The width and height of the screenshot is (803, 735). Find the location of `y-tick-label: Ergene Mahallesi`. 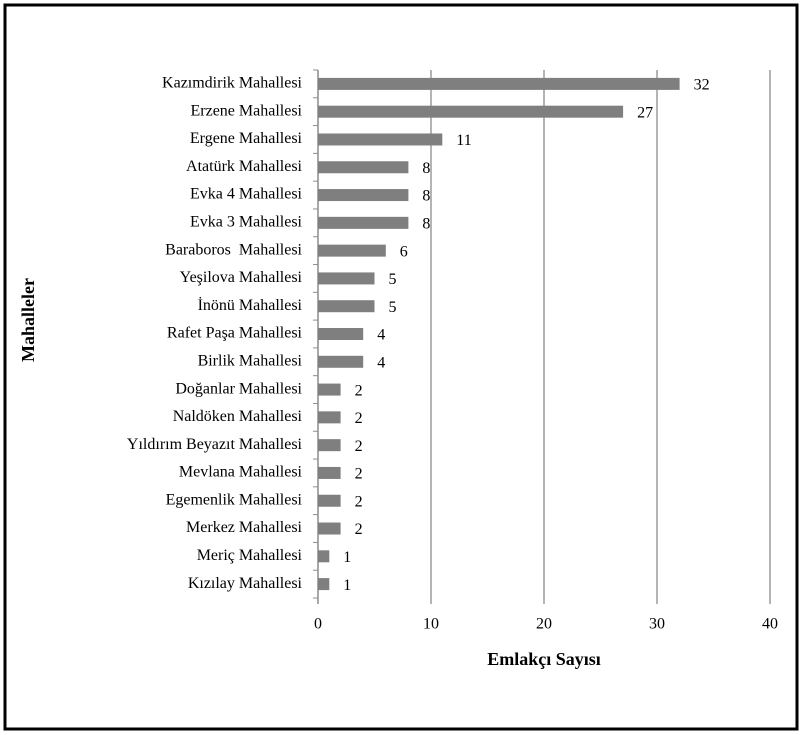

y-tick-label: Ergene Mahallesi is located at coordinates (246, 138).